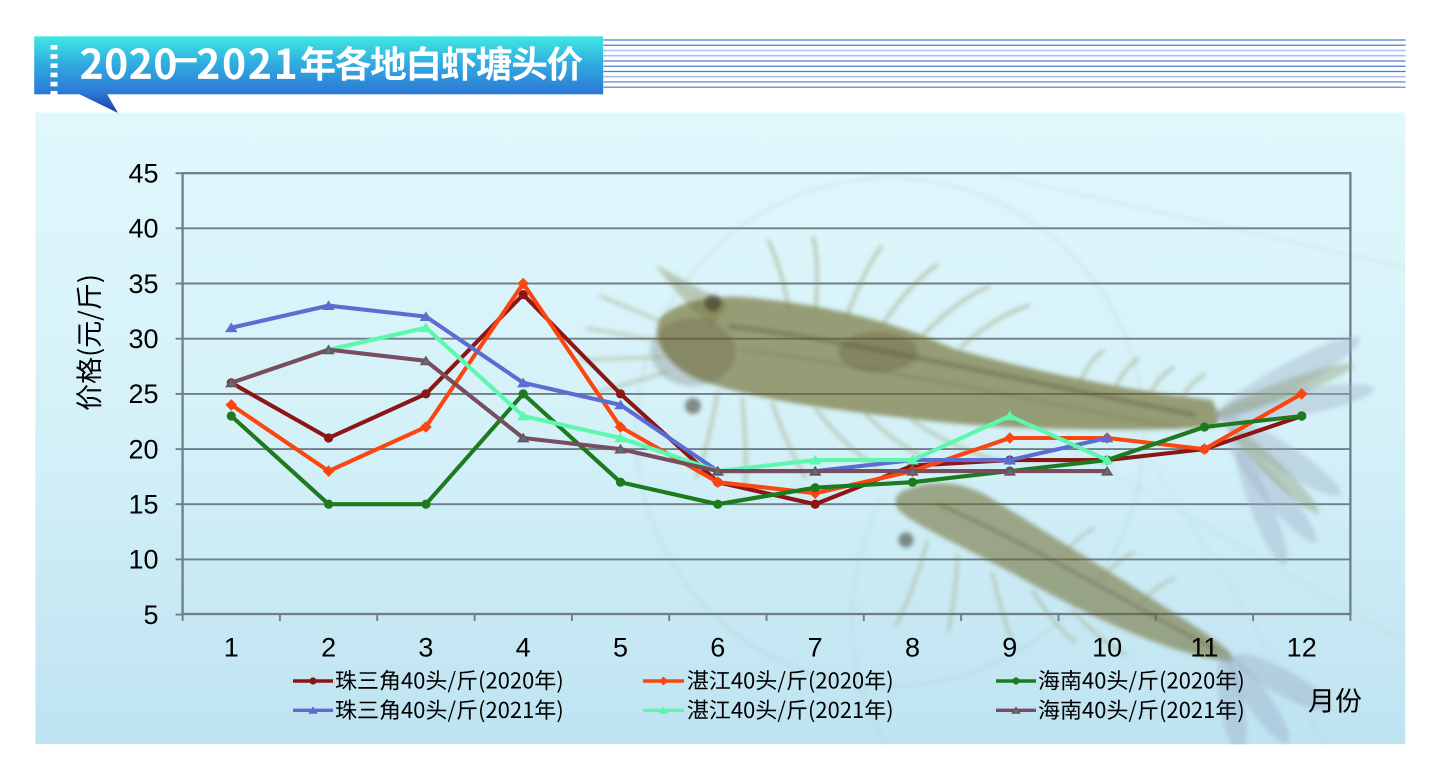  I want to click on svg-text: 7, so click(815, 647).